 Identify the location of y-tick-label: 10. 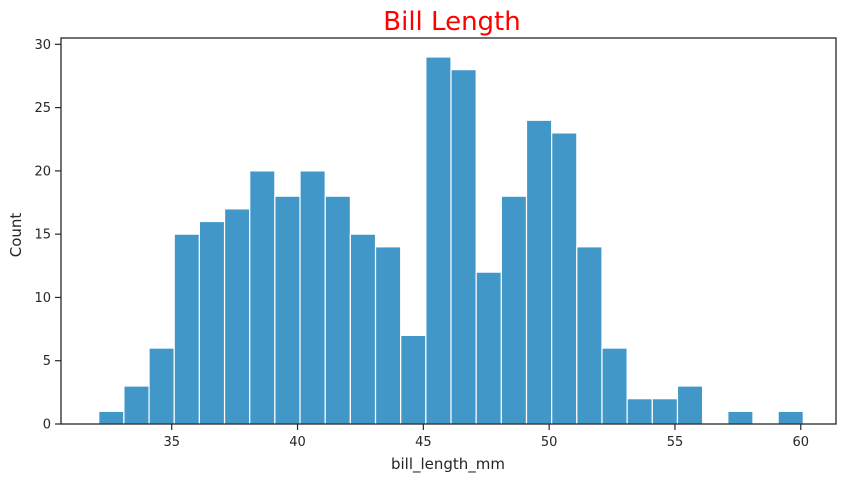
(42, 298).